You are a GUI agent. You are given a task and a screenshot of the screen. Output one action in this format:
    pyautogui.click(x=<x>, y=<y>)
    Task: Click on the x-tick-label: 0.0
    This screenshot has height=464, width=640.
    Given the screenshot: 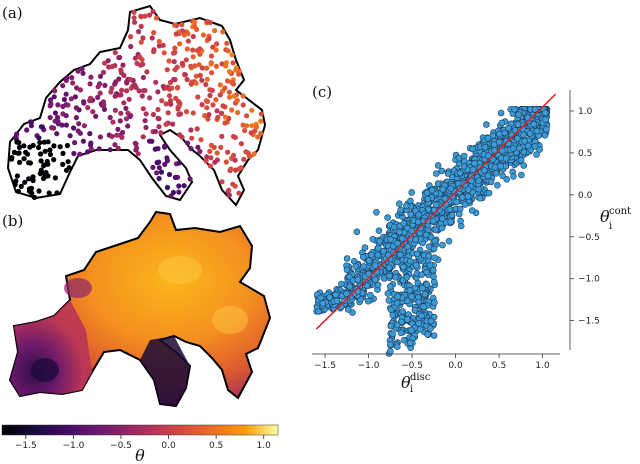 What is the action you would take?
    pyautogui.click(x=455, y=366)
    